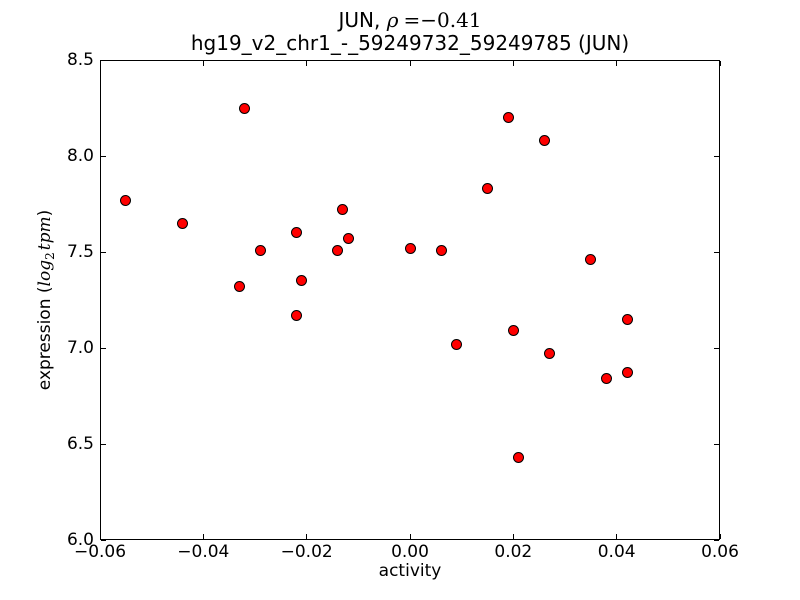  What do you see at coordinates (392, 20) in the screenshot?
I see `title-rho-symbol: ρ` at bounding box center [392, 20].